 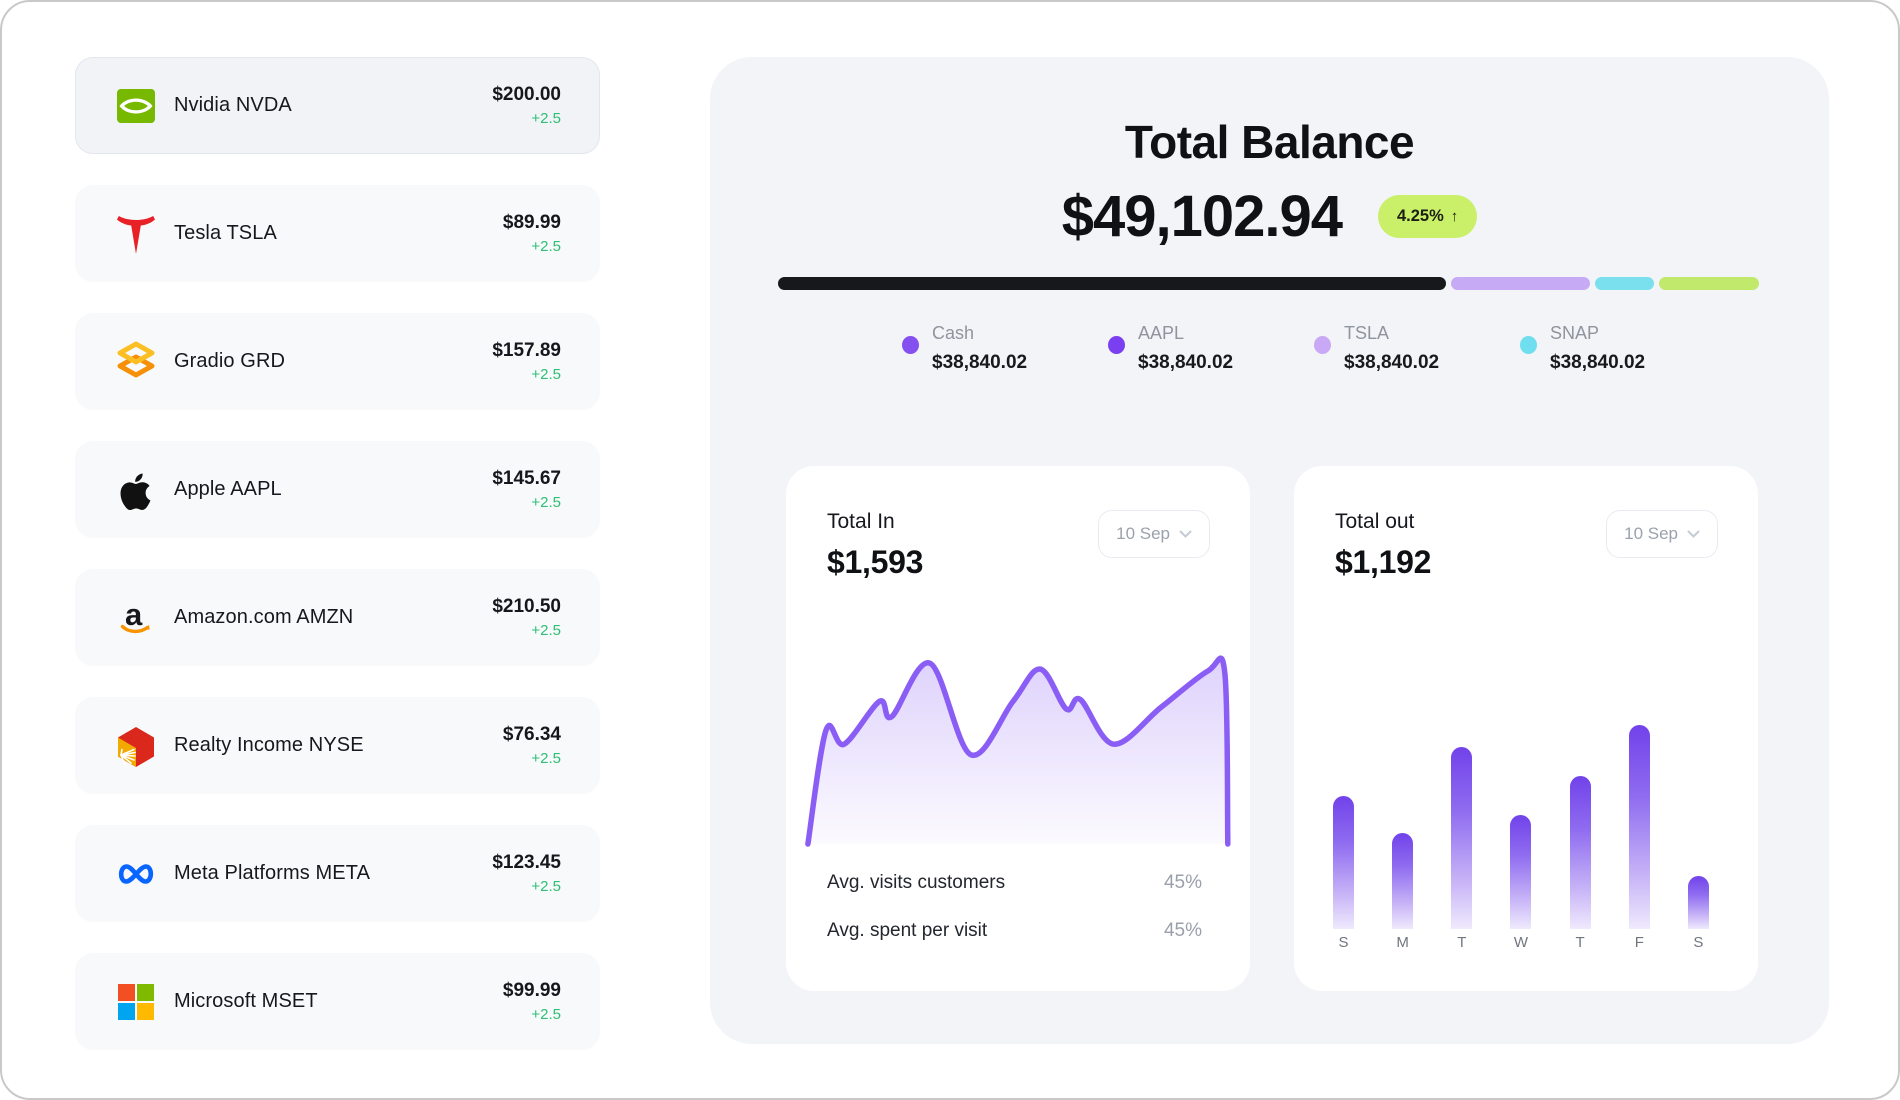 I want to click on stock-item: Meta Platforms META $123.45 +2.5, so click(x=337, y=873).